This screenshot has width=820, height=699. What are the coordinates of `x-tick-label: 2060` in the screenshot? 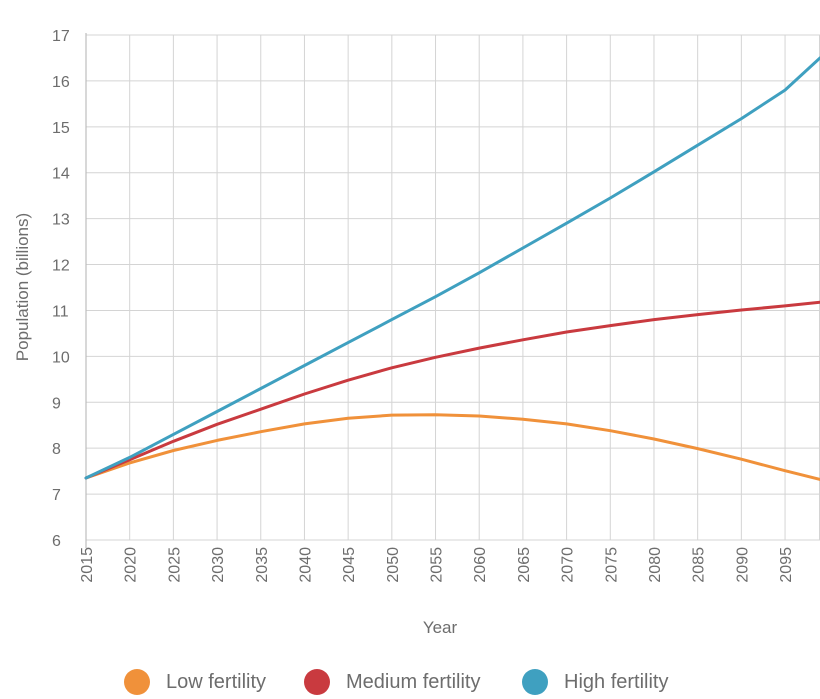 It's located at (480, 565).